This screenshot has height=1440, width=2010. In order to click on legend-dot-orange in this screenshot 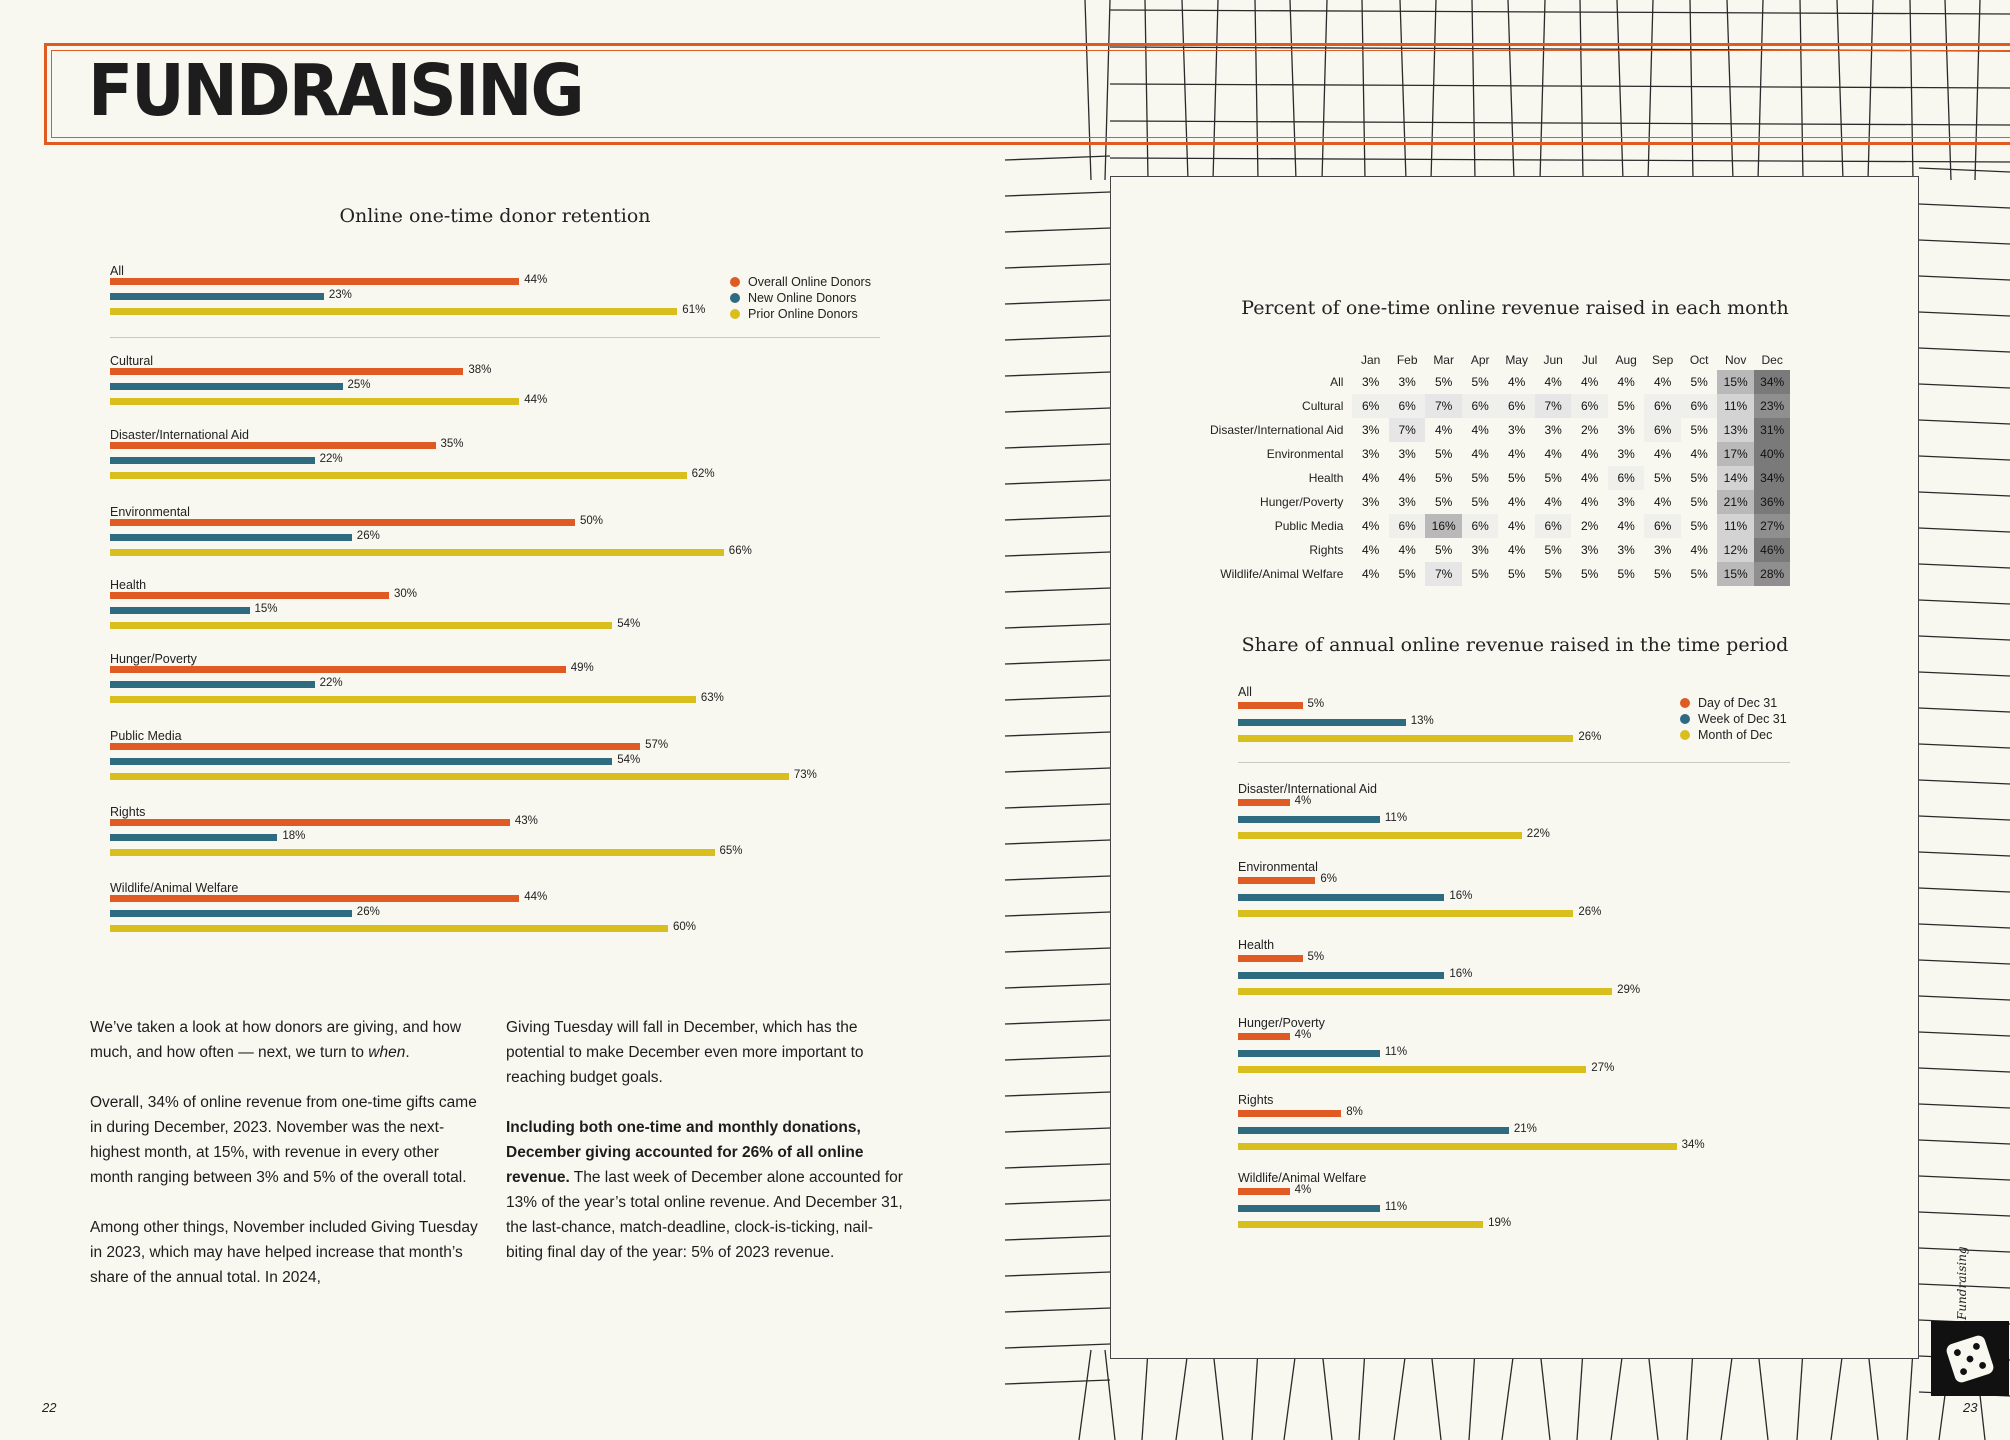, I will do `click(1685, 703)`.